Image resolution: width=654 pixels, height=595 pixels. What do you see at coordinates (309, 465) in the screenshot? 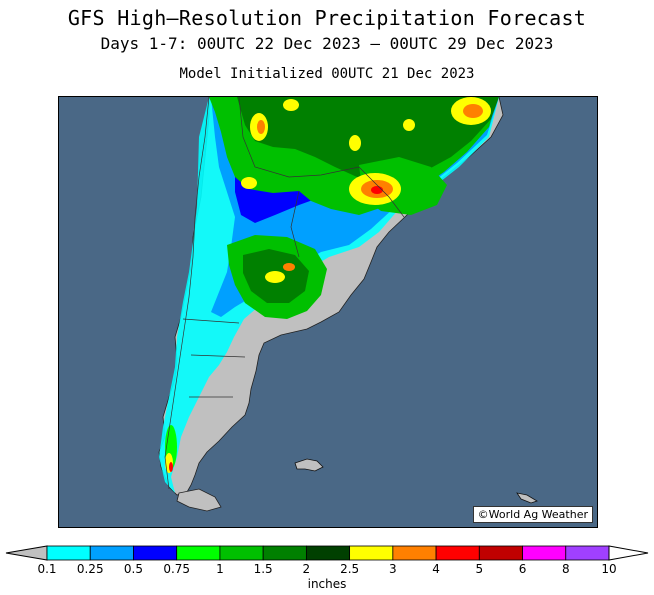
I see `falkland-islands` at bounding box center [309, 465].